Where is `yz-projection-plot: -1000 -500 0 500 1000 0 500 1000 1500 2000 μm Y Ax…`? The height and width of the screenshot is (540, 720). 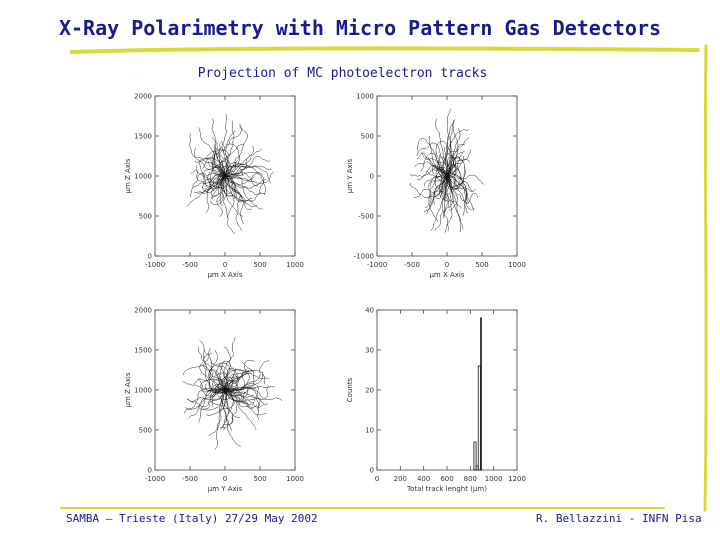 yz-projection-plot: -1000 -500 0 500 1000 0 500 1000 1500 2000 μm Y Ax… is located at coordinates (214, 400).